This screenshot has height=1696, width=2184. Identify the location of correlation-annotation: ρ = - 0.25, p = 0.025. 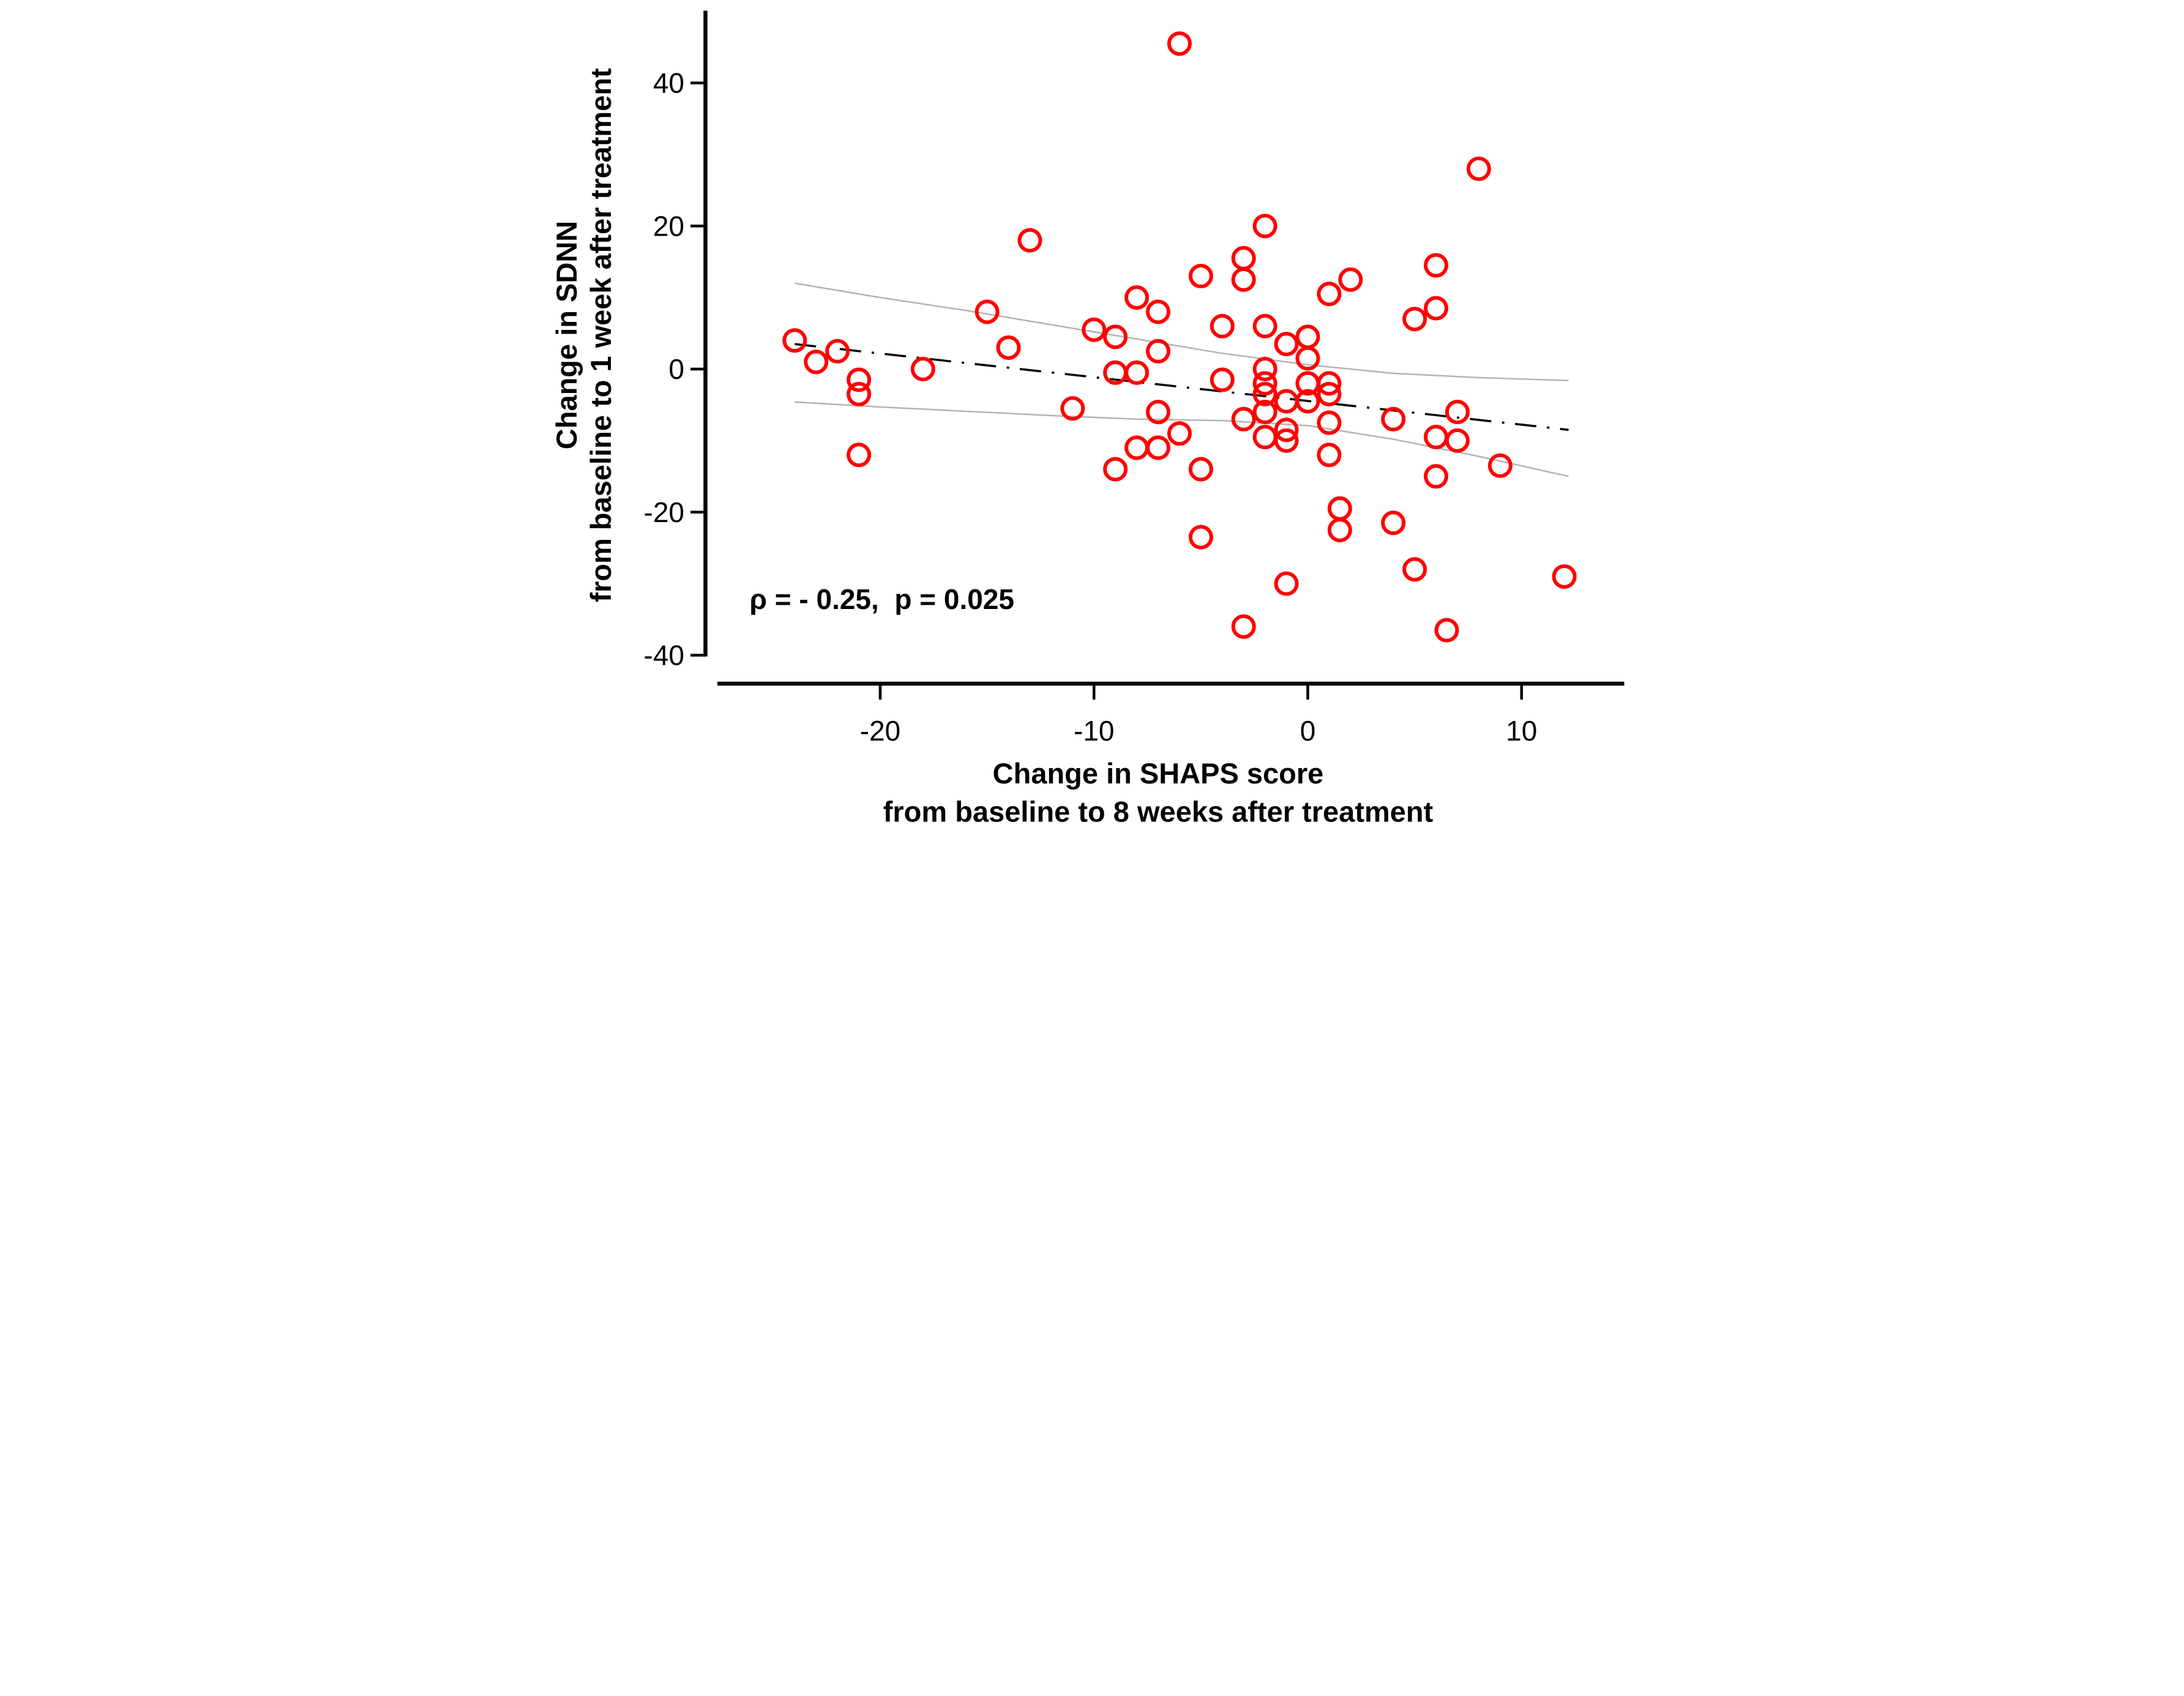
(882, 599).